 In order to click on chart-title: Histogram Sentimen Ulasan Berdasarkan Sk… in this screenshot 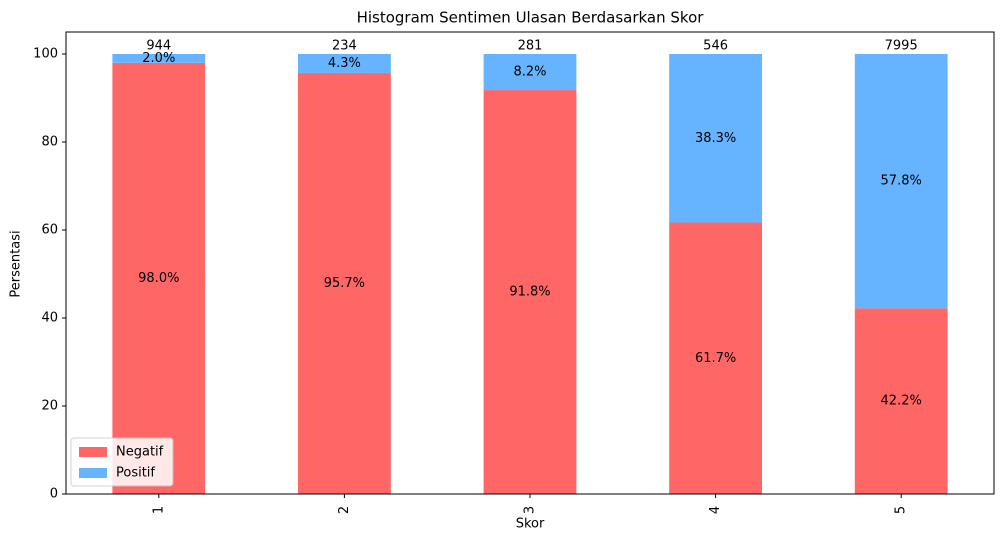, I will do `click(531, 18)`.